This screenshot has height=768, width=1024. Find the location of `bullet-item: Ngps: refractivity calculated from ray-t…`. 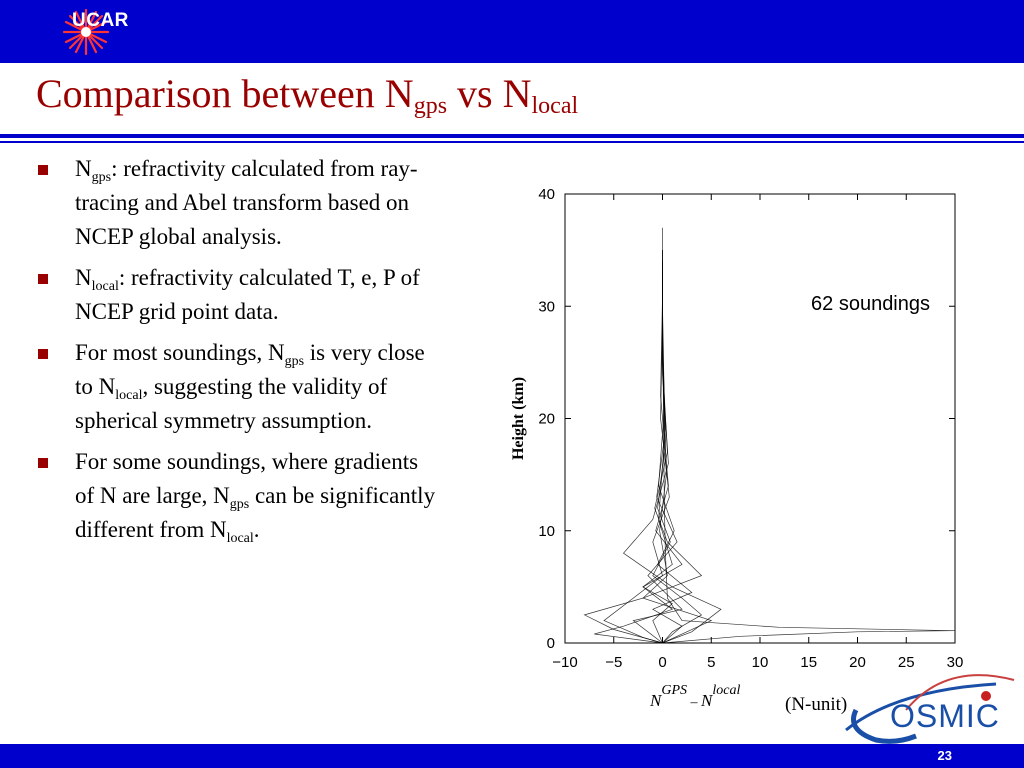

bullet-item: Ngps: refractivity calculated from ray-t… is located at coordinates (238, 203).